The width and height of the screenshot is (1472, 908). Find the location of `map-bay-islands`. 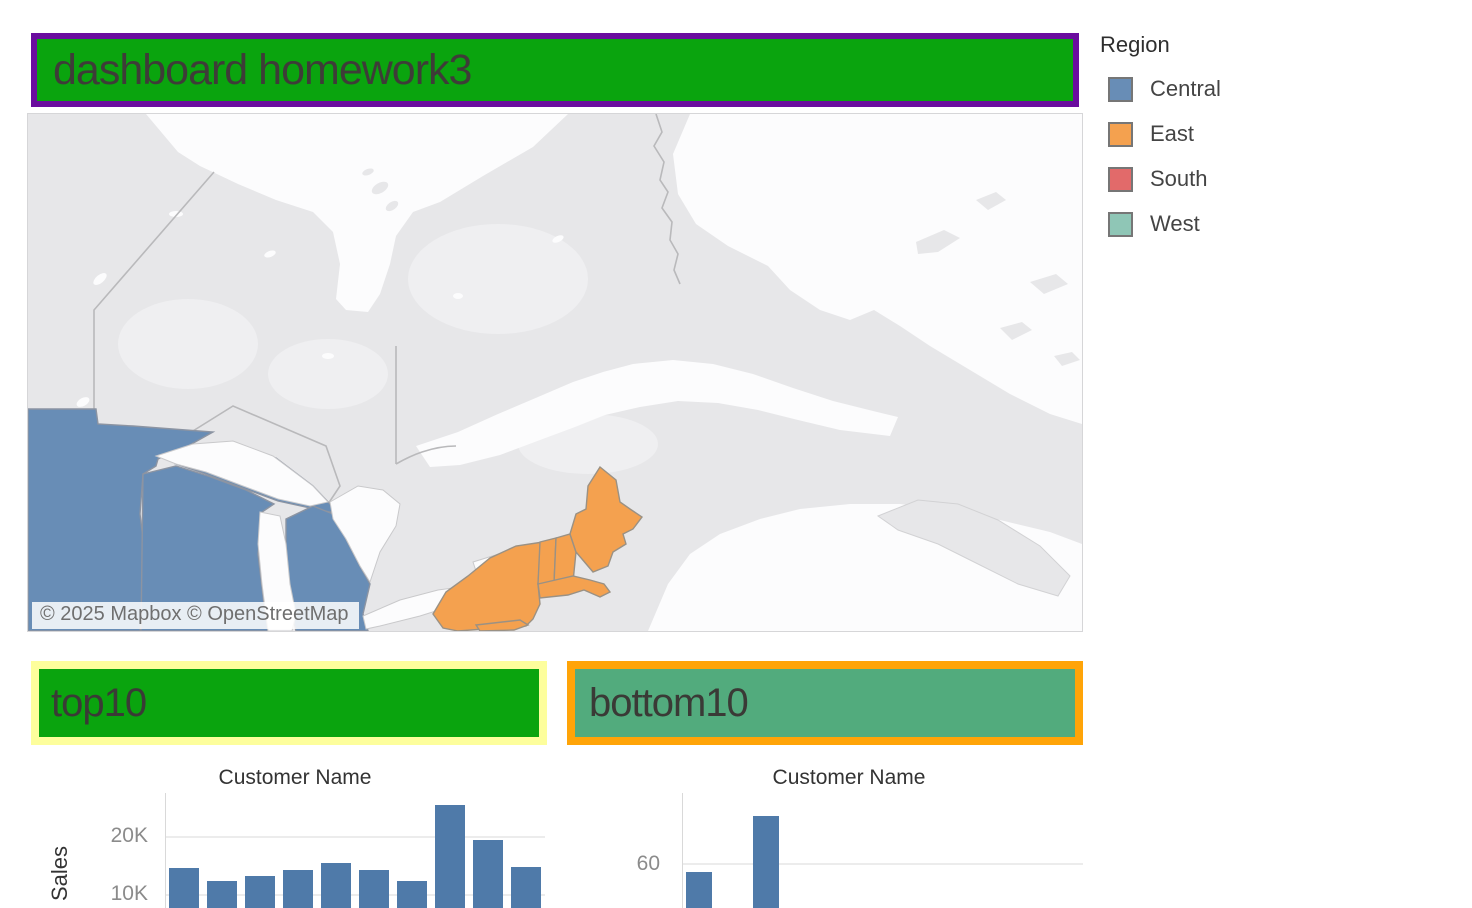

map-bay-islands is located at coordinates (380, 190).